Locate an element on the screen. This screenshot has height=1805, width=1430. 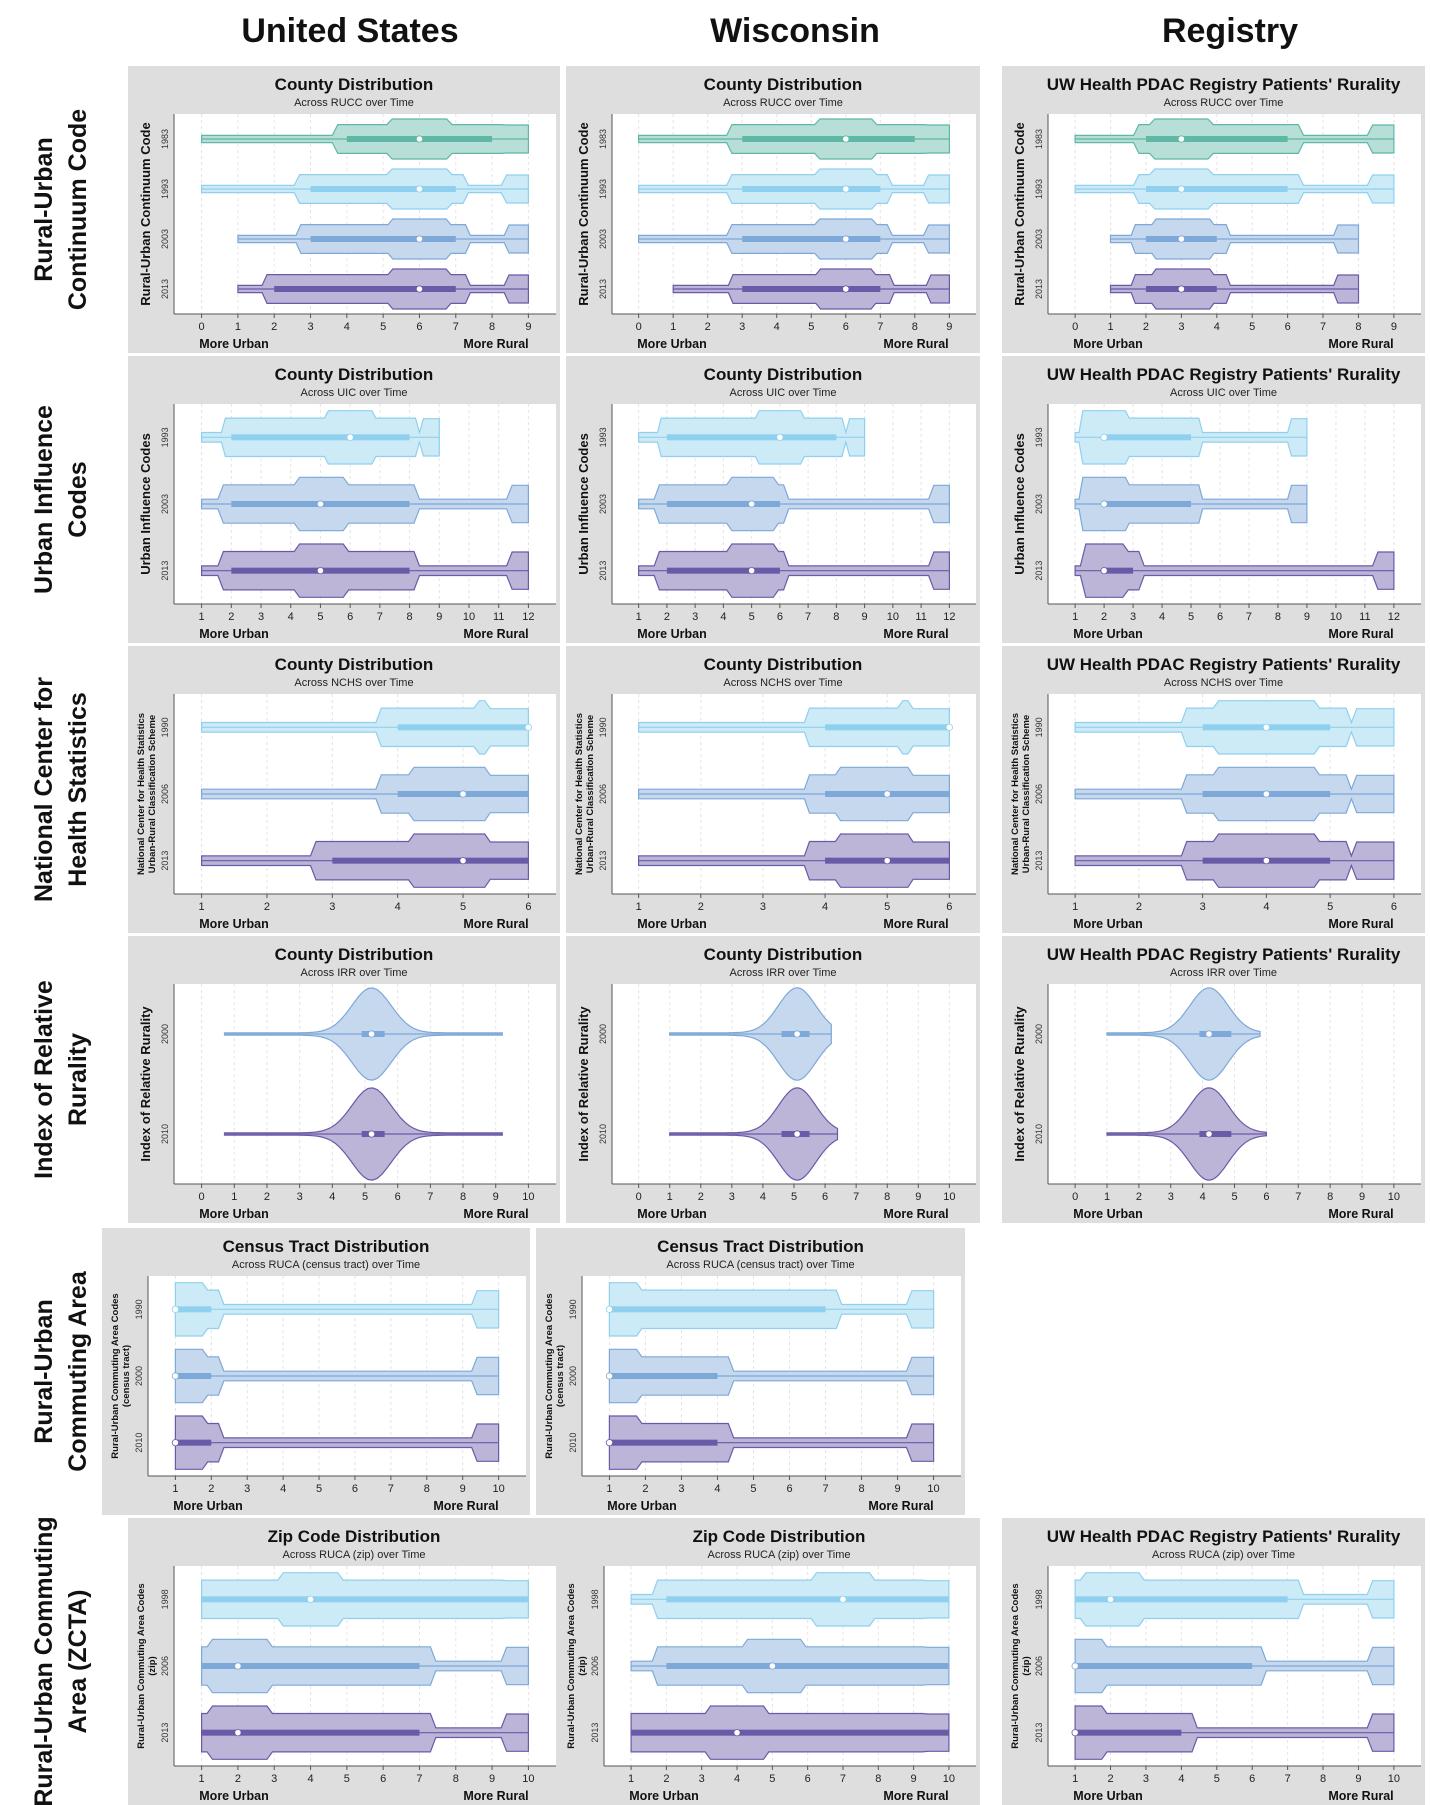
column-header-wisconsin: Wisconsin is located at coordinates (795, 31).